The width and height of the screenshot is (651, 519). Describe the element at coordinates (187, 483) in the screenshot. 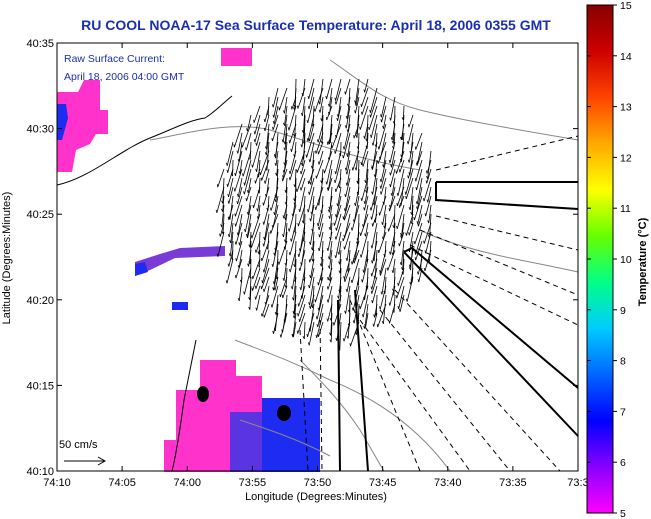

I see `x-tick-label: 74:00` at that location.